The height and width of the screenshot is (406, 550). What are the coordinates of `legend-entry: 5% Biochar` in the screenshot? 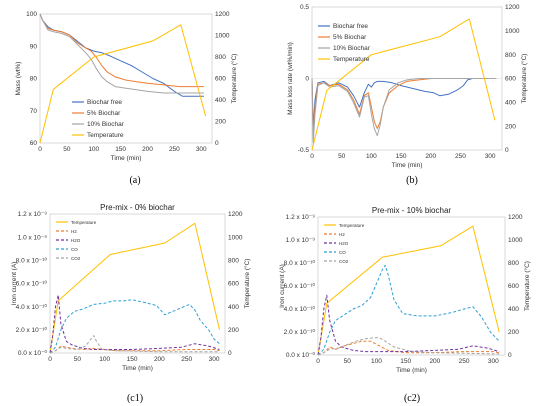 It's located at (350, 37).